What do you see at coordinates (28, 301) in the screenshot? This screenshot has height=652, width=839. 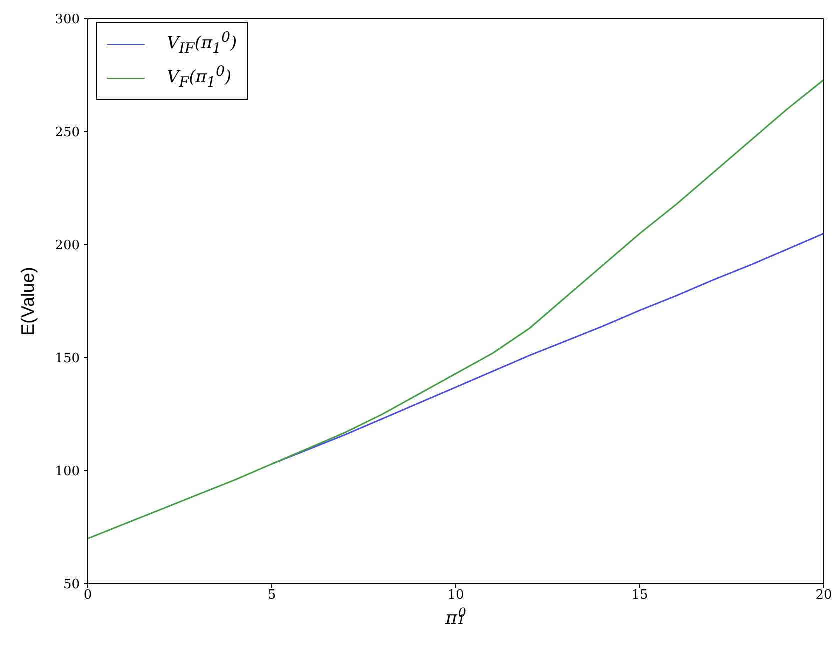 I see `y-axis-title: E(Value)` at bounding box center [28, 301].